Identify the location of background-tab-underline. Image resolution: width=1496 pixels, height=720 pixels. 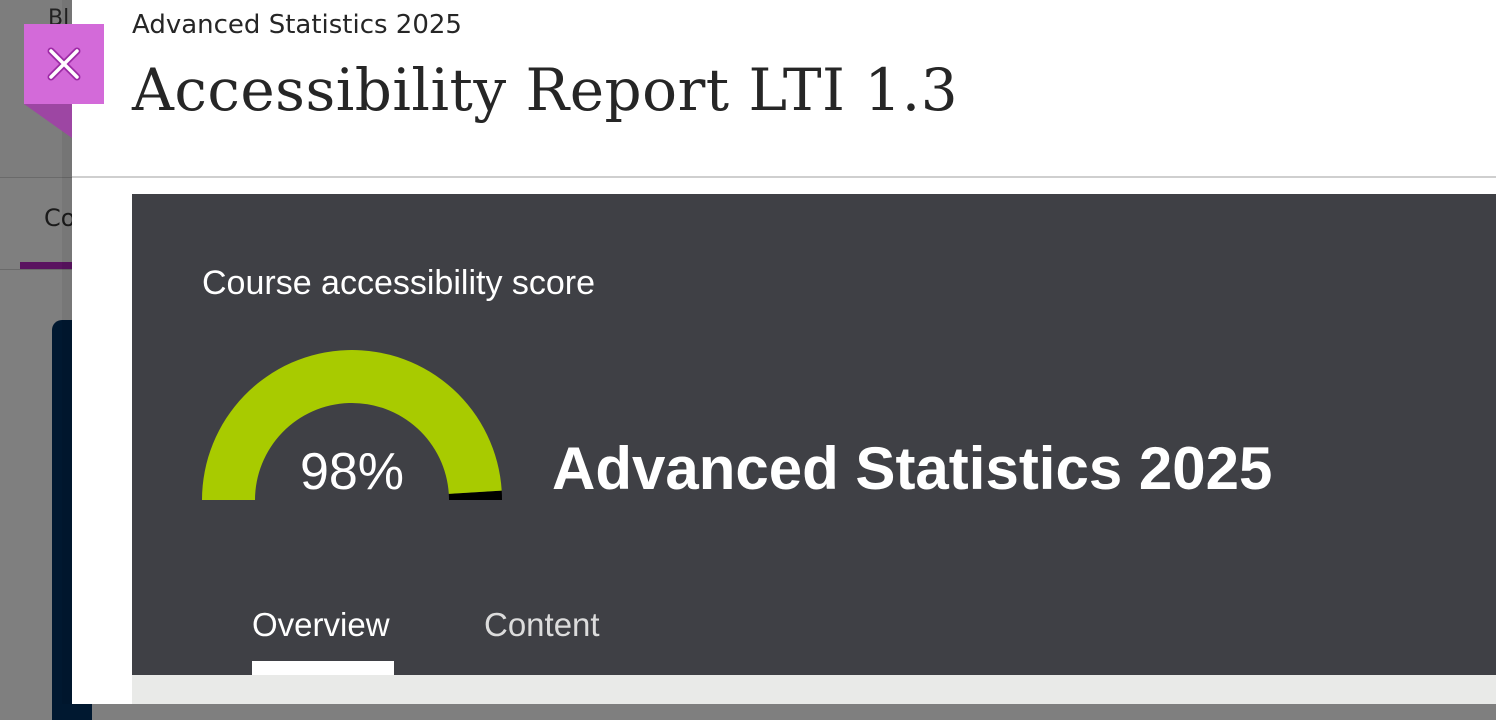
(46, 265).